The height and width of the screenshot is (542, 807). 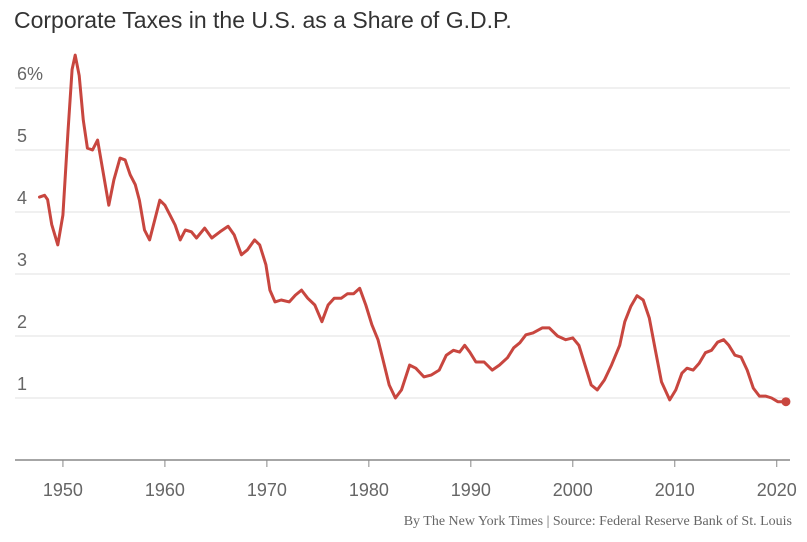 What do you see at coordinates (573, 490) in the screenshot?
I see `x-tick-label: 2000` at bounding box center [573, 490].